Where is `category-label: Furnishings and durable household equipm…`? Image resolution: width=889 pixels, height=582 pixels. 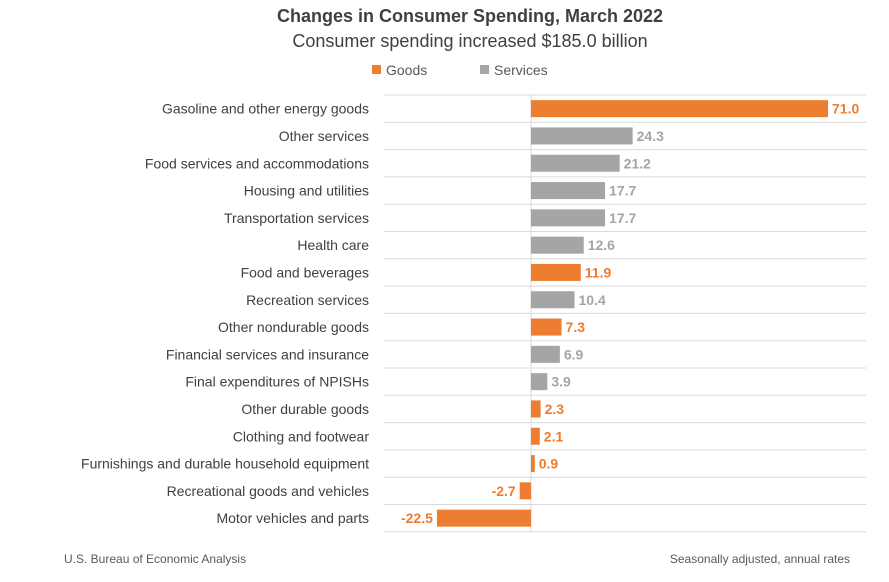 category-label: Furnishings and durable household equipm… is located at coordinates (225, 464).